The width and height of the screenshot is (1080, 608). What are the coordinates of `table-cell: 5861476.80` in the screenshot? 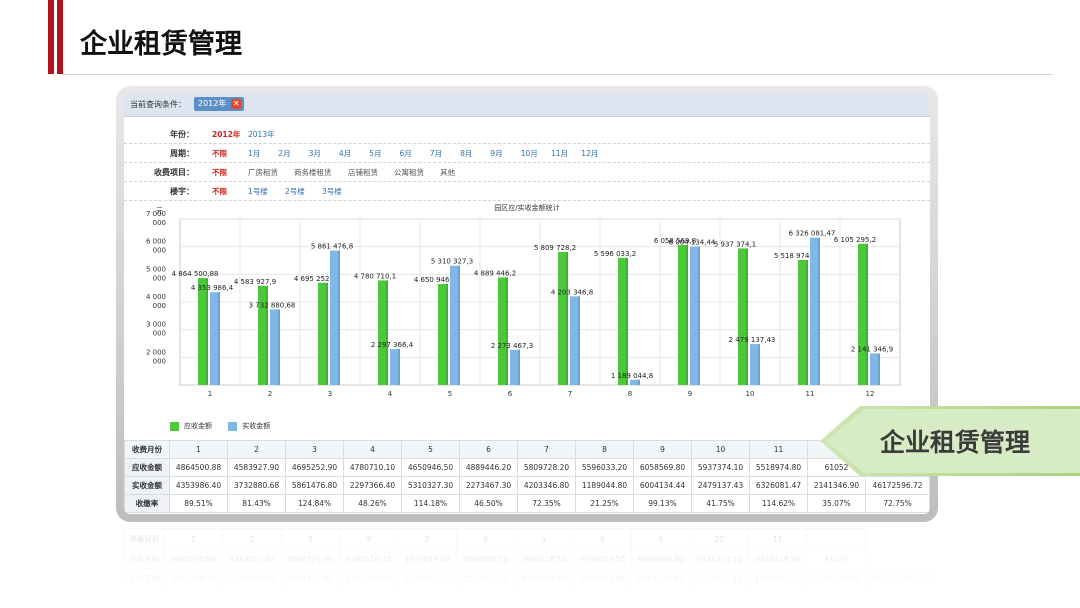 It's located at (314, 485).